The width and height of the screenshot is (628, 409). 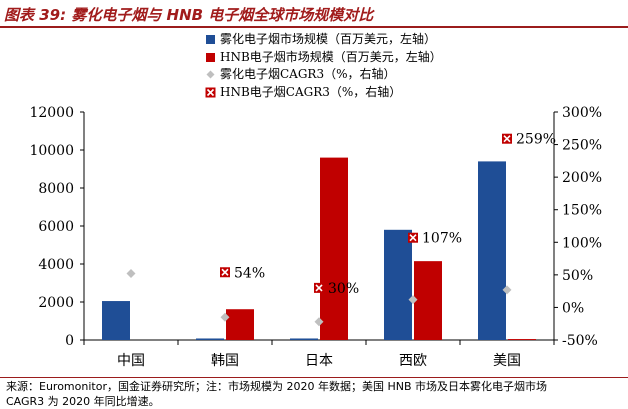 I want to click on left-axis-tick-label: 12000, so click(x=51, y=113).